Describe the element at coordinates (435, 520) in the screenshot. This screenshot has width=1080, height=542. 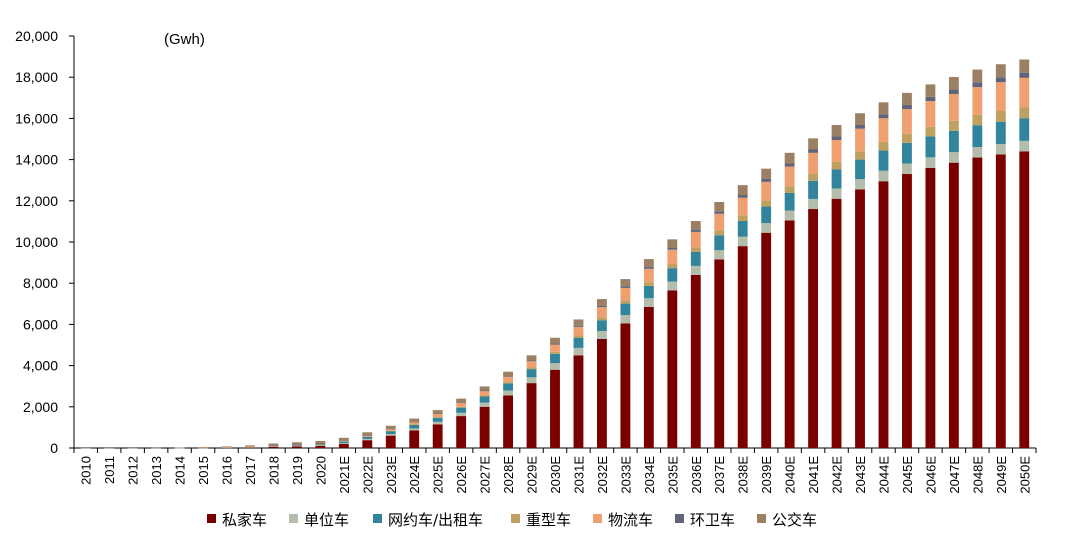
I see `legend-label: 网约车/出租车` at that location.